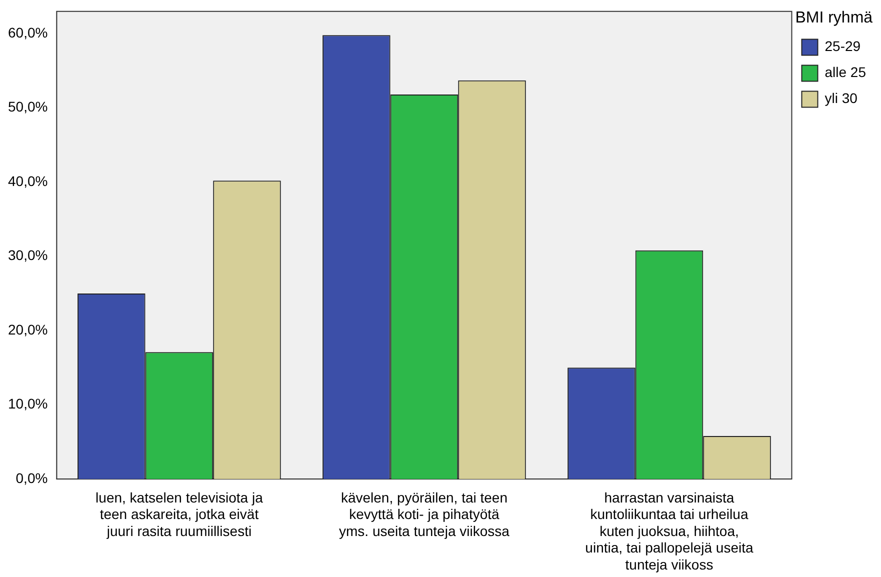 This screenshot has height=577, width=881. Describe the element at coordinates (845, 72) in the screenshot. I see `legend-label: alle 25` at that location.